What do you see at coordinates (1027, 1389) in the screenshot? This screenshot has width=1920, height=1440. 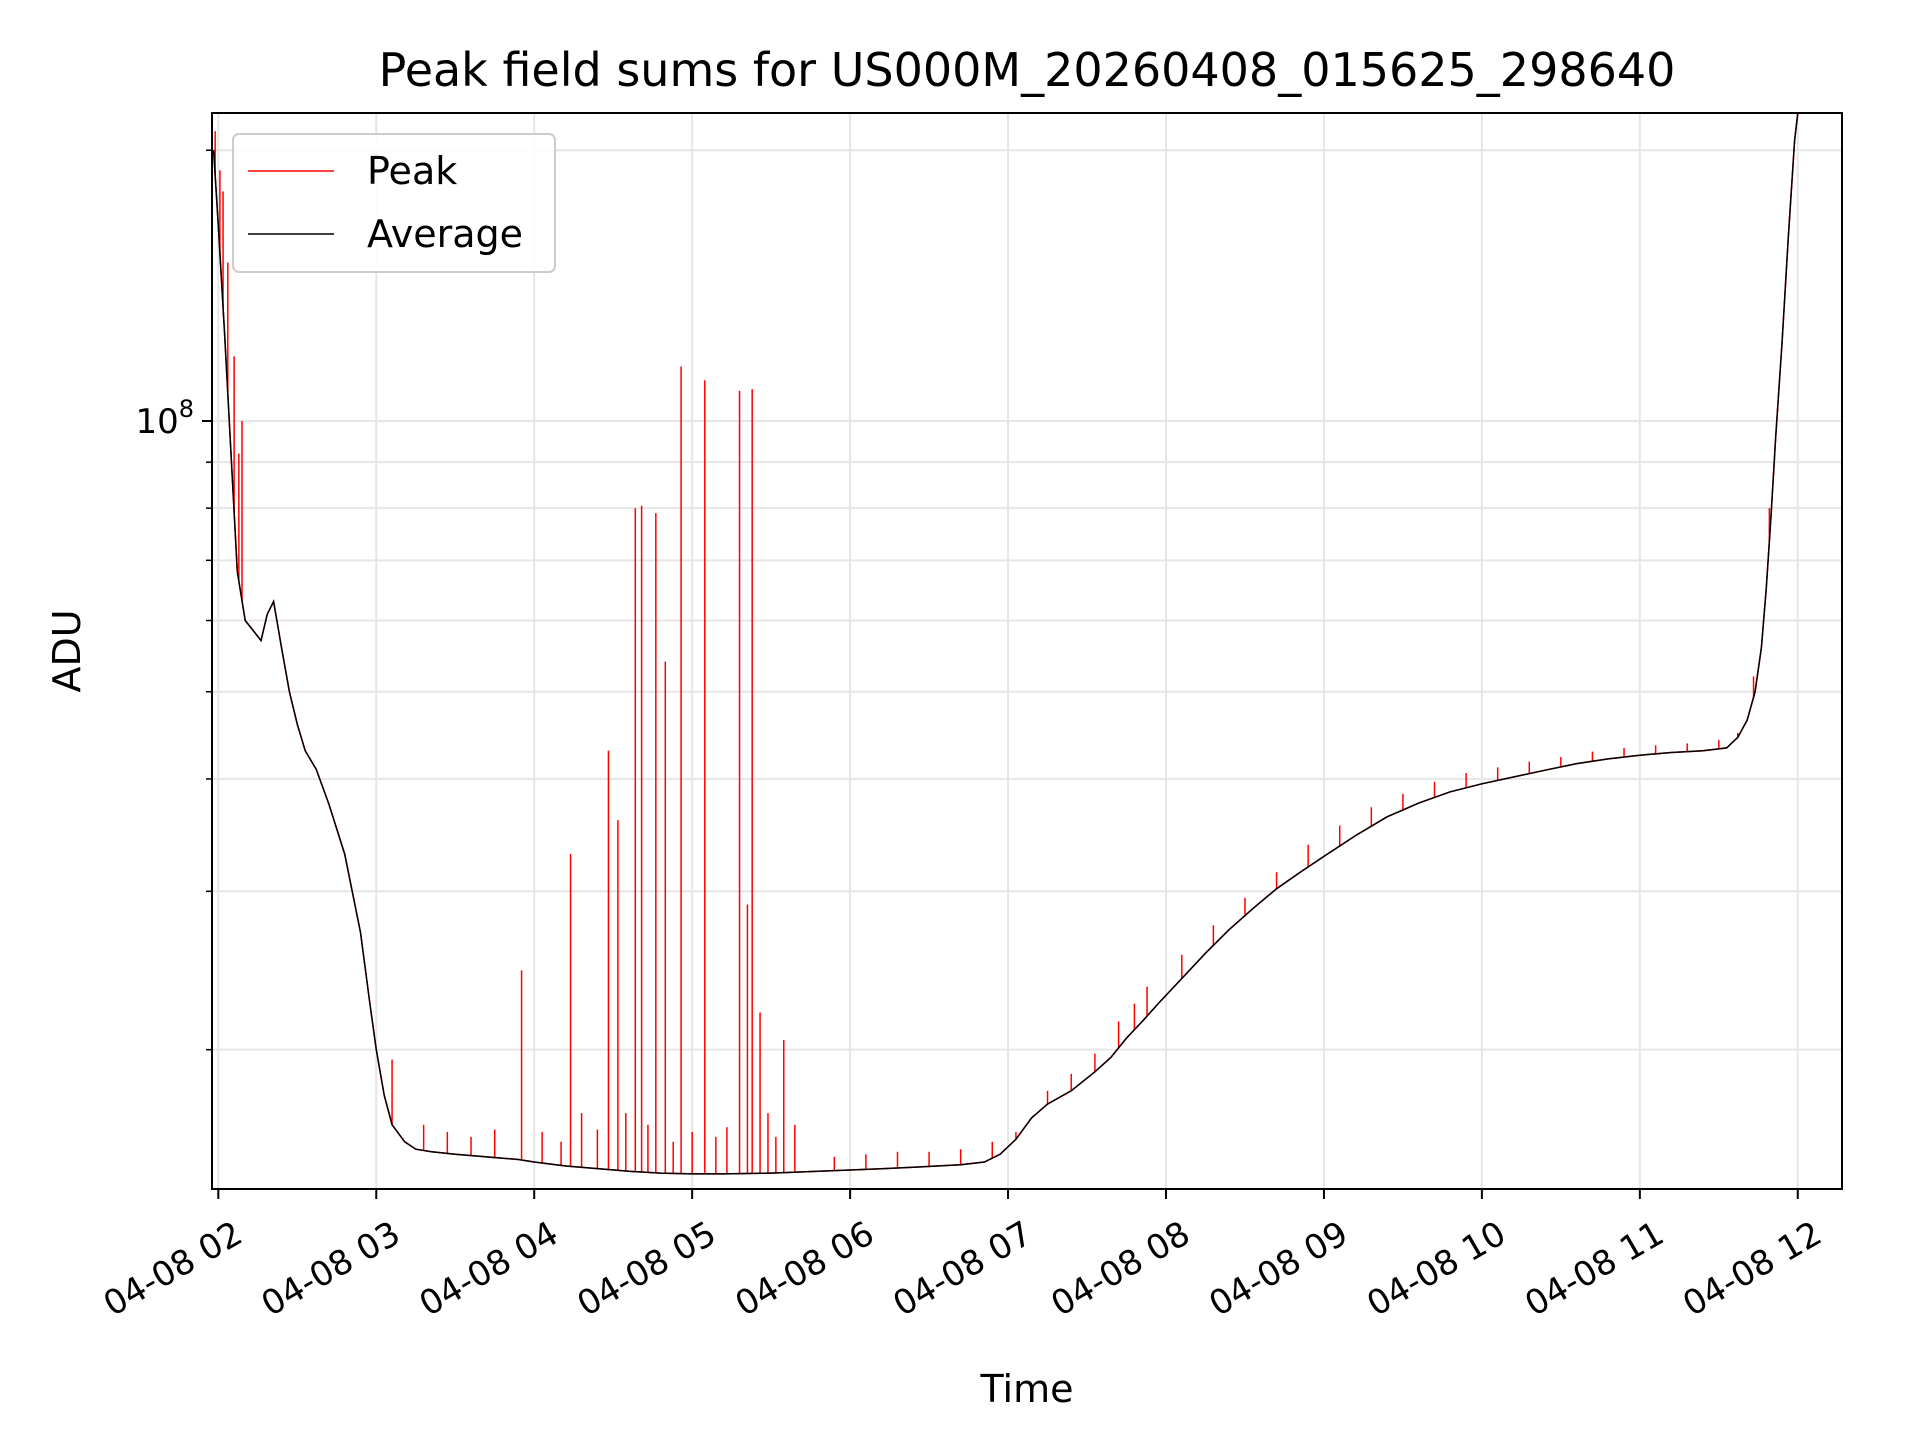 I see `x-axis-label: Time` at bounding box center [1027, 1389].